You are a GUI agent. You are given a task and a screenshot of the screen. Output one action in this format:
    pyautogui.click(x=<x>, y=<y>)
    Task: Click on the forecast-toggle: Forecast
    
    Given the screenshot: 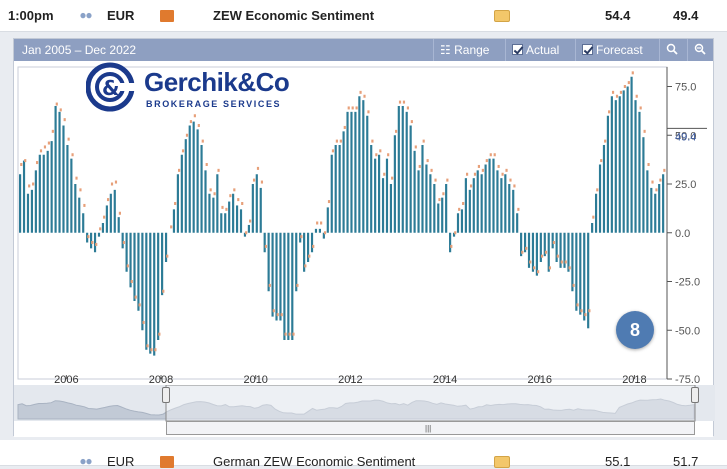 What is the action you would take?
    pyautogui.click(x=612, y=50)
    